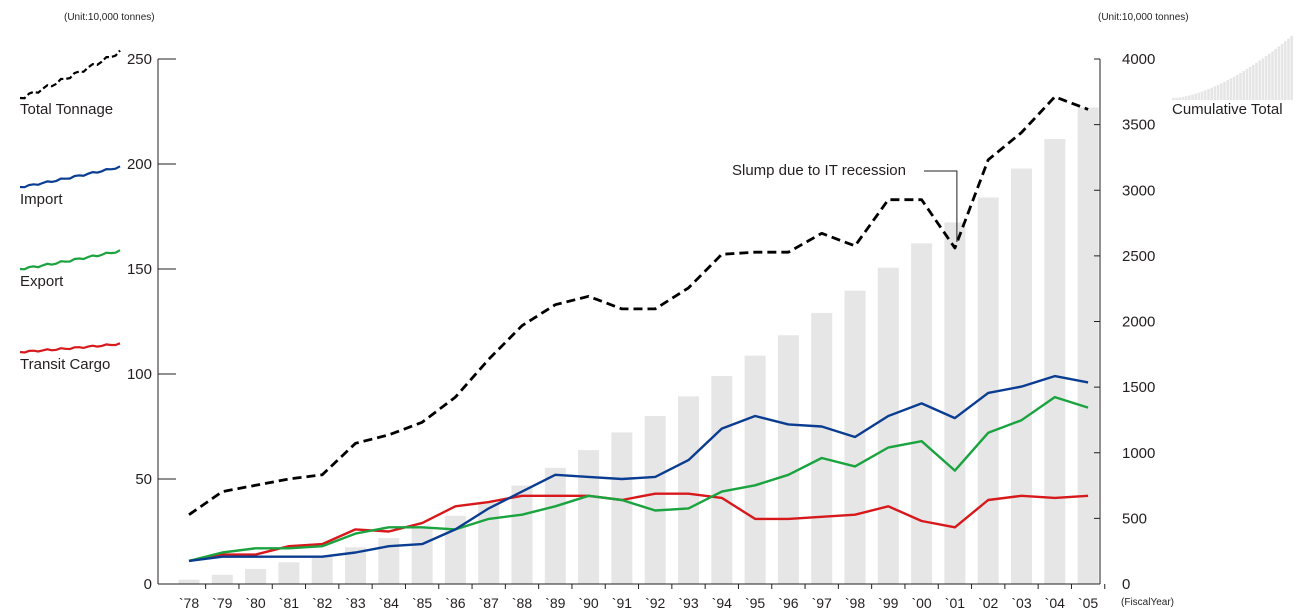 The image size is (1296, 612). Describe the element at coordinates (555, 603) in the screenshot. I see `x-tick-label: `89` at that location.